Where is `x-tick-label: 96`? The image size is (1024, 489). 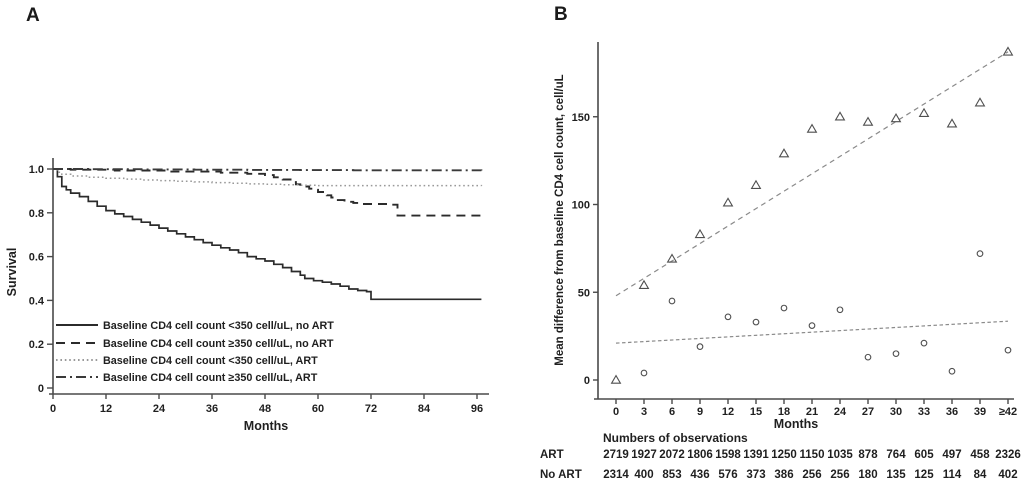 x-tick-label: 96 is located at coordinates (477, 409).